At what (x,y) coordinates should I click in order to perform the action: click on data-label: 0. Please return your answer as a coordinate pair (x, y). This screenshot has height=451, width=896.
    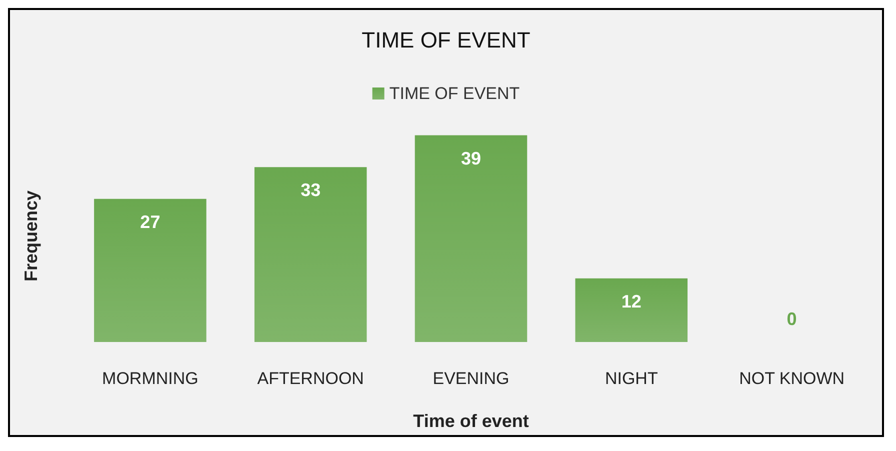
    Looking at the image, I should click on (791, 319).